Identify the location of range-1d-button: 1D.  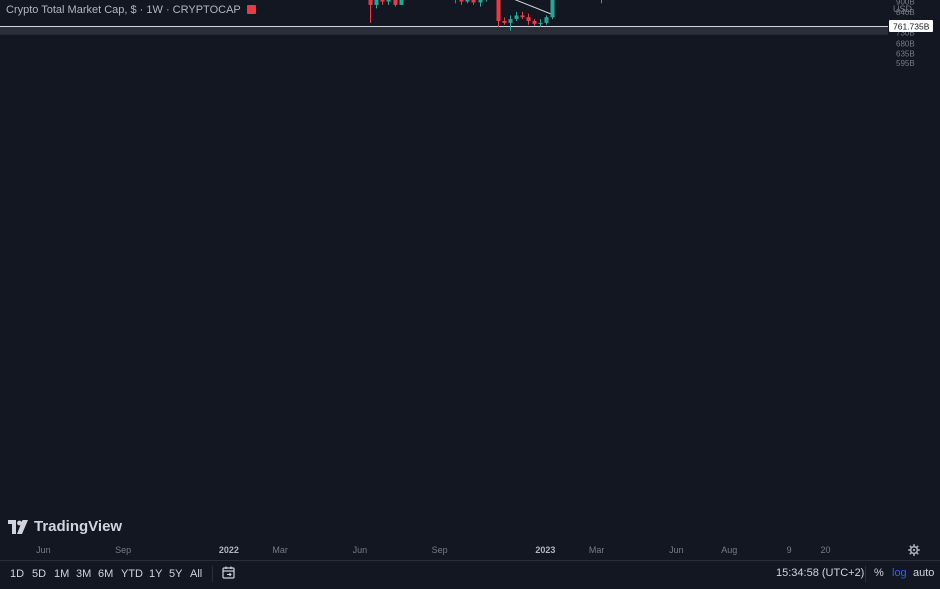
(17, 574).